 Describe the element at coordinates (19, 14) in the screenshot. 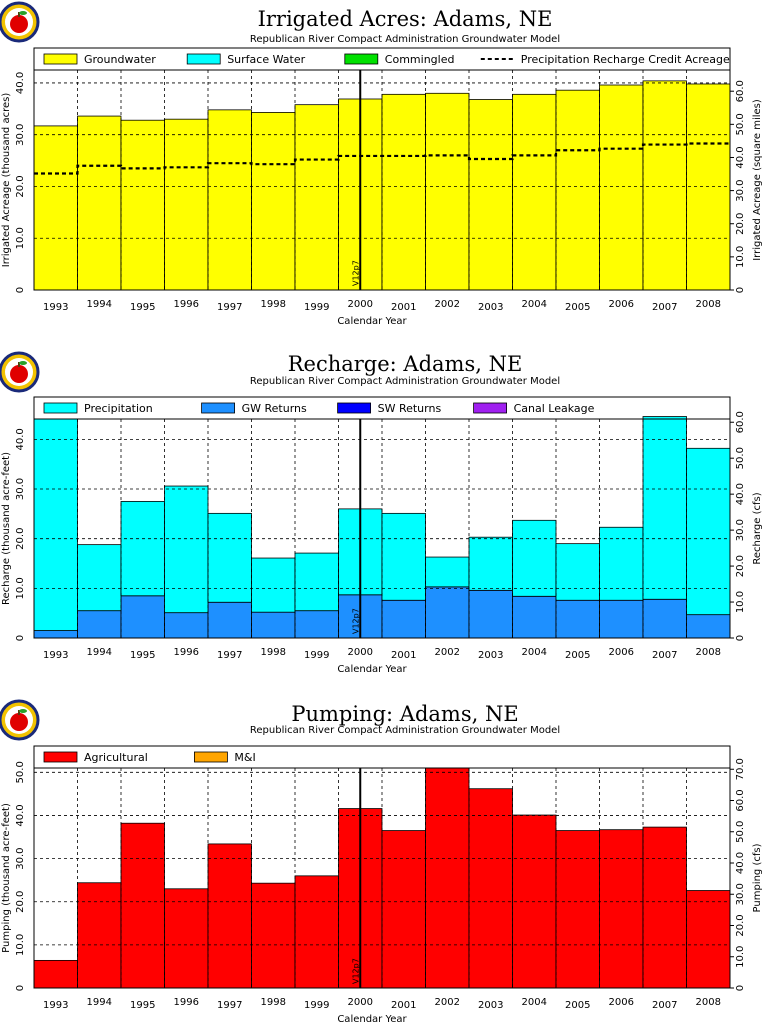

I see `apple-stem-icon` at that location.